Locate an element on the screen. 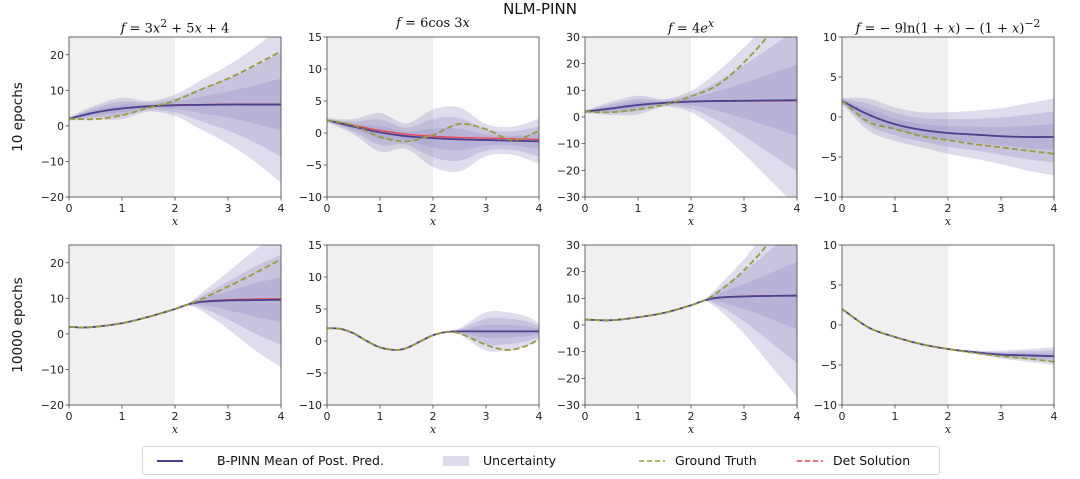 This screenshot has width=1080, height=479. subplot-0-0: 0 1 2 3 4 x −20 −10 0 10 20 f = 3x2 + 5x + 4 is located at coordinates (163, 122).